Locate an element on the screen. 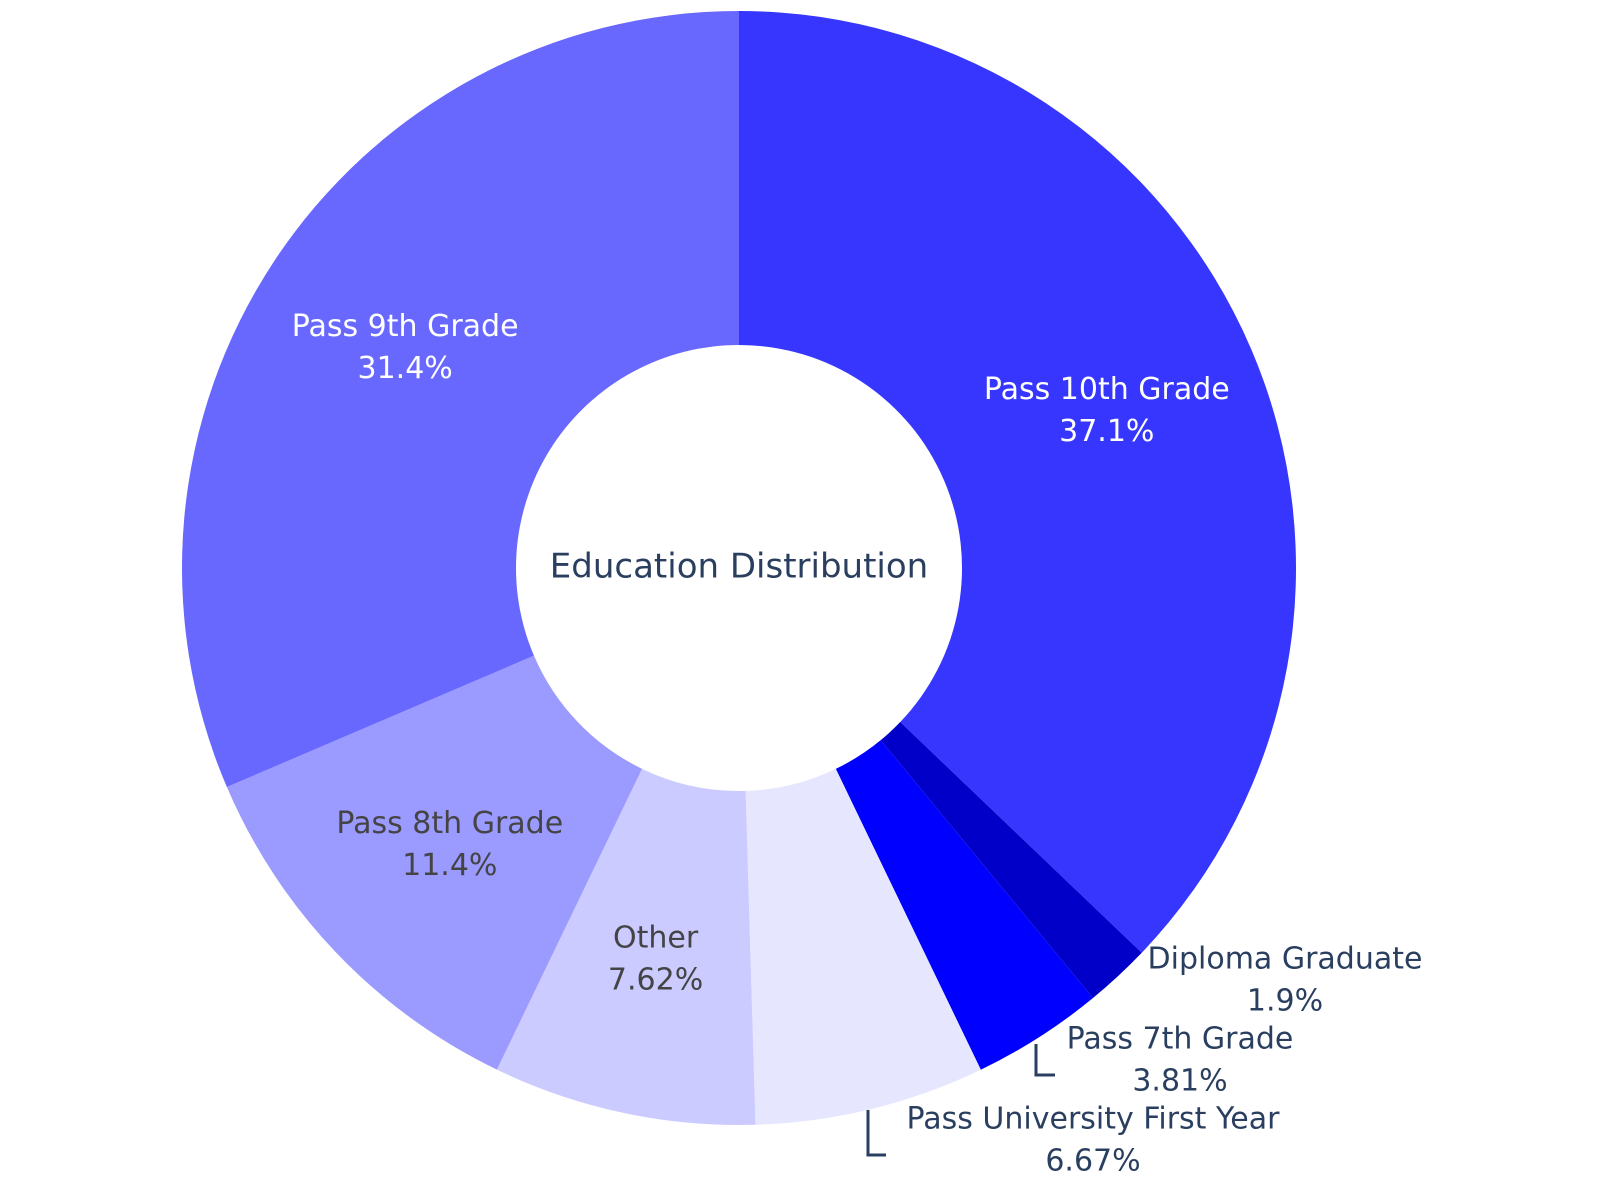  slice-other is located at coordinates (626, 947).